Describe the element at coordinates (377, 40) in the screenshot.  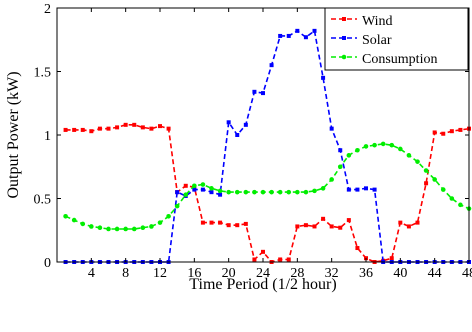
I see `legend-label-solar: Solar` at that location.